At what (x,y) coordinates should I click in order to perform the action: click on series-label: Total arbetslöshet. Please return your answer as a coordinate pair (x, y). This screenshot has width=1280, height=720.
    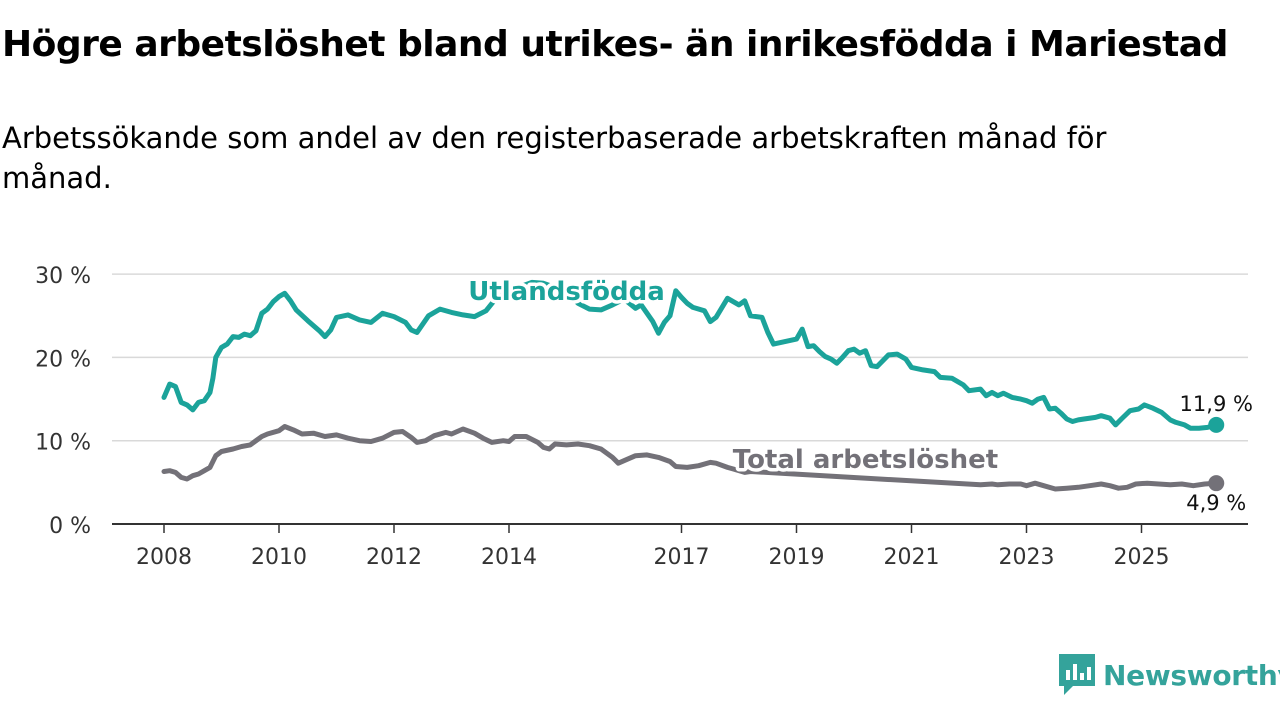
    Looking at the image, I should click on (865, 460).